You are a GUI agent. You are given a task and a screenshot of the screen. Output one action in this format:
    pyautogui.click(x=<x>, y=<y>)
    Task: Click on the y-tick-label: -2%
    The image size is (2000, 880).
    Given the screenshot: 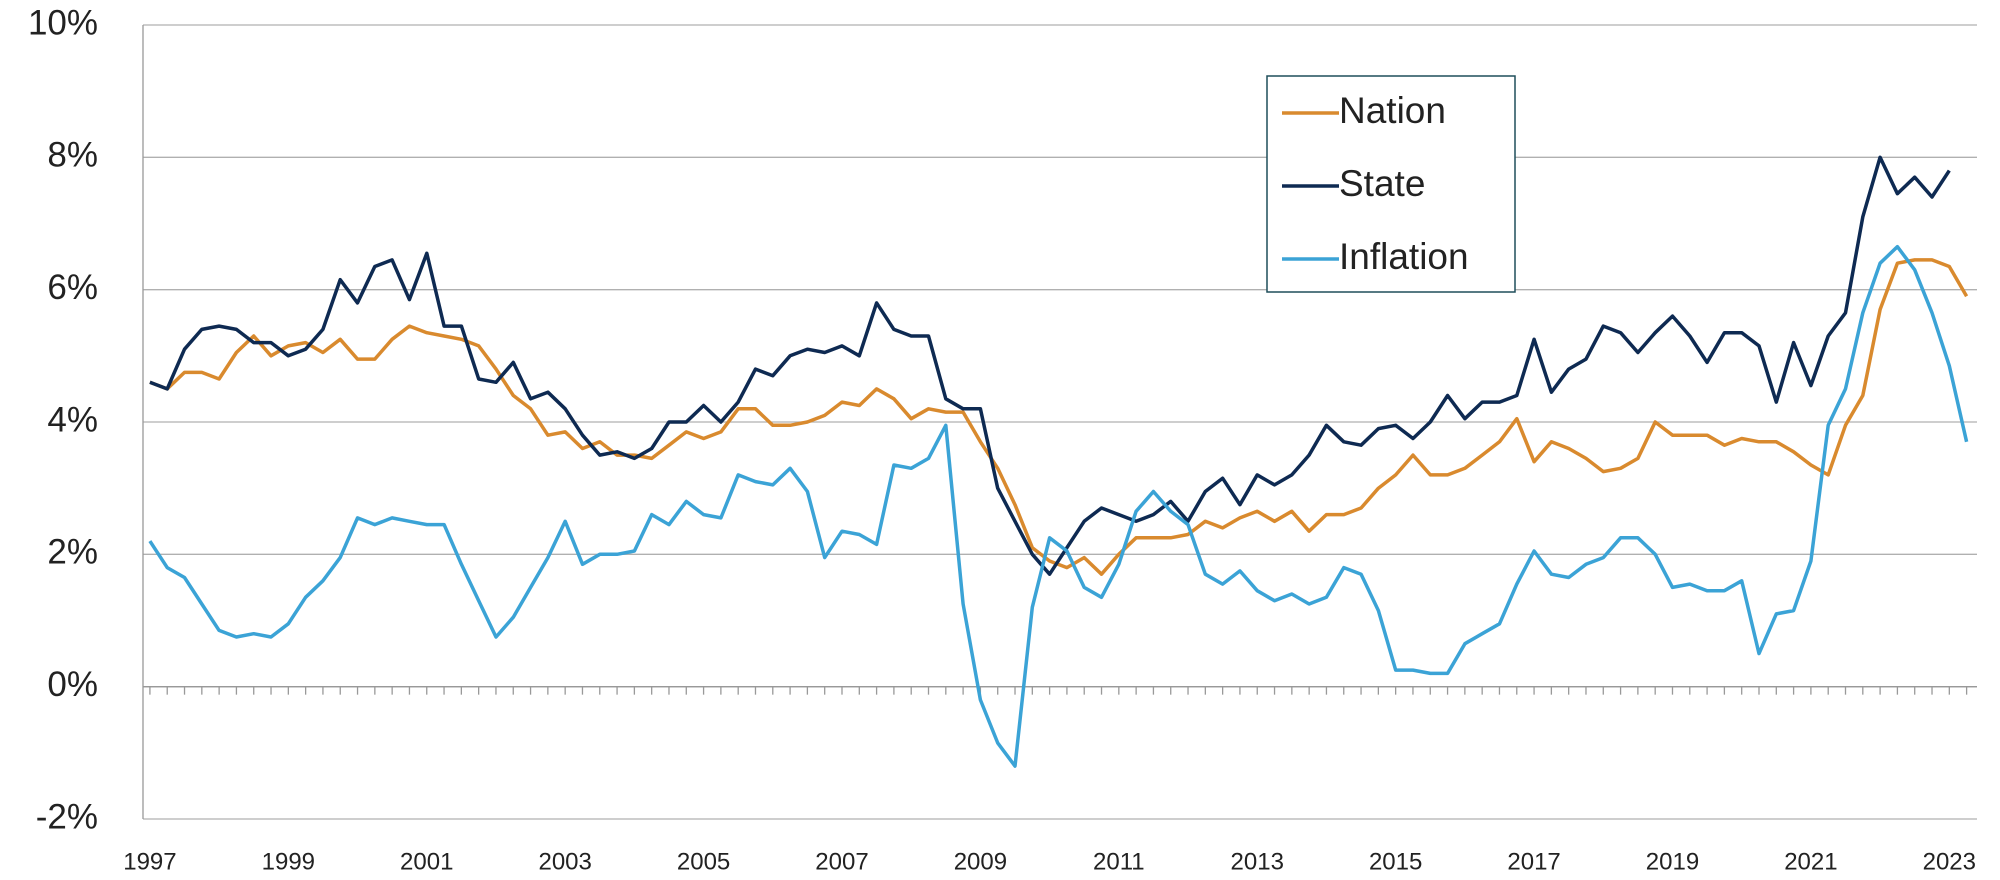 What is the action you would take?
    pyautogui.click(x=67, y=816)
    